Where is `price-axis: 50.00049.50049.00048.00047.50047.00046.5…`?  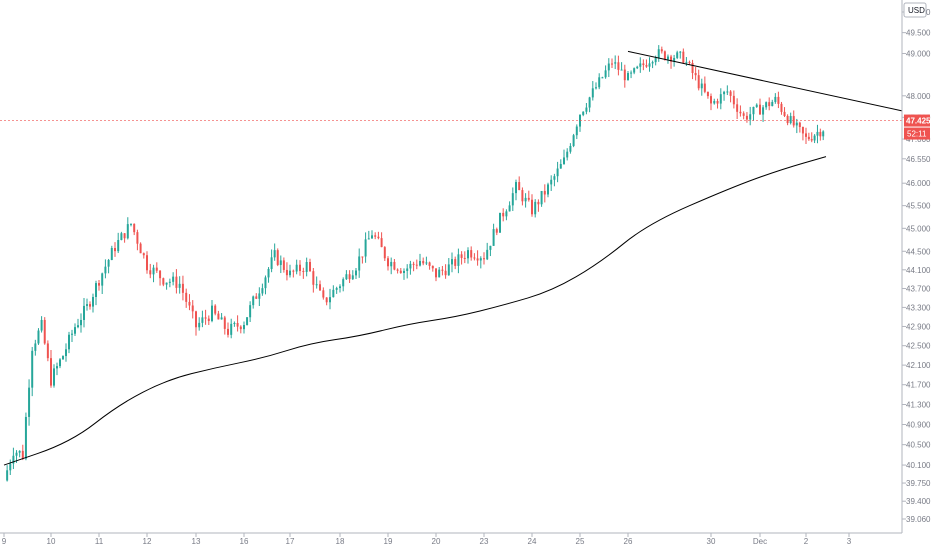 price-axis: 50.00049.50049.00048.00047.50047.00046.5… is located at coordinates (916, 266).